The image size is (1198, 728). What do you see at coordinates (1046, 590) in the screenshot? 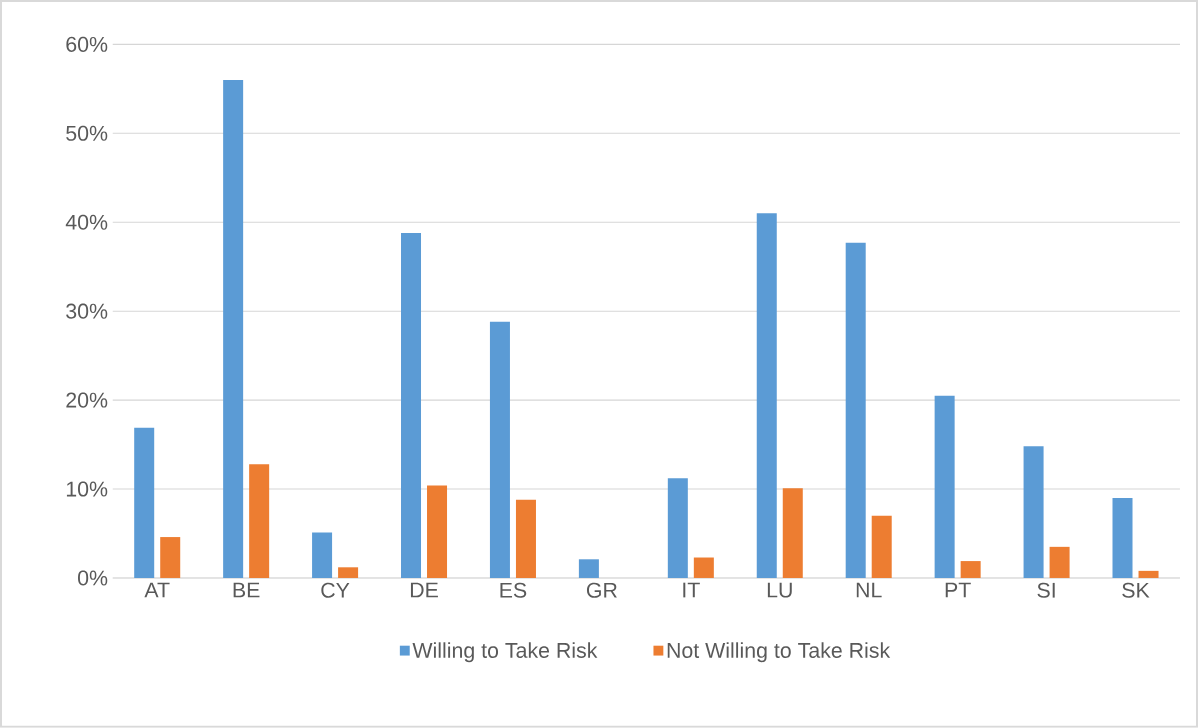
I see `x-tick-label: SI` at bounding box center [1046, 590].